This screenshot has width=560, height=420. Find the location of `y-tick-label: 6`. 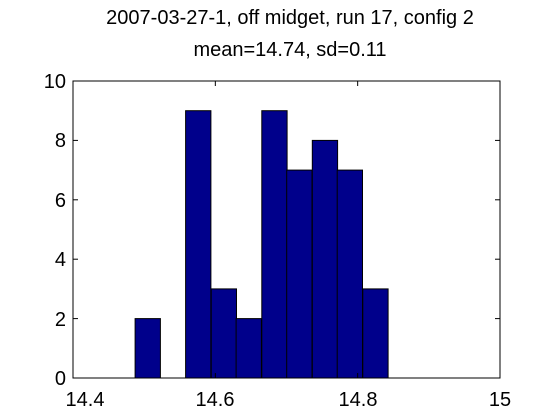

y-tick-label: 6 is located at coordinates (60, 201).